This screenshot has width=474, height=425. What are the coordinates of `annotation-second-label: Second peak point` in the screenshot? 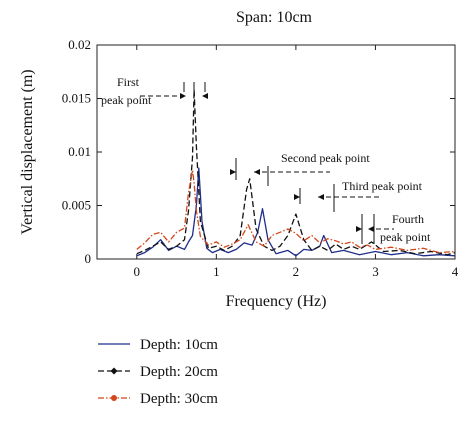 It's located at (325, 158).